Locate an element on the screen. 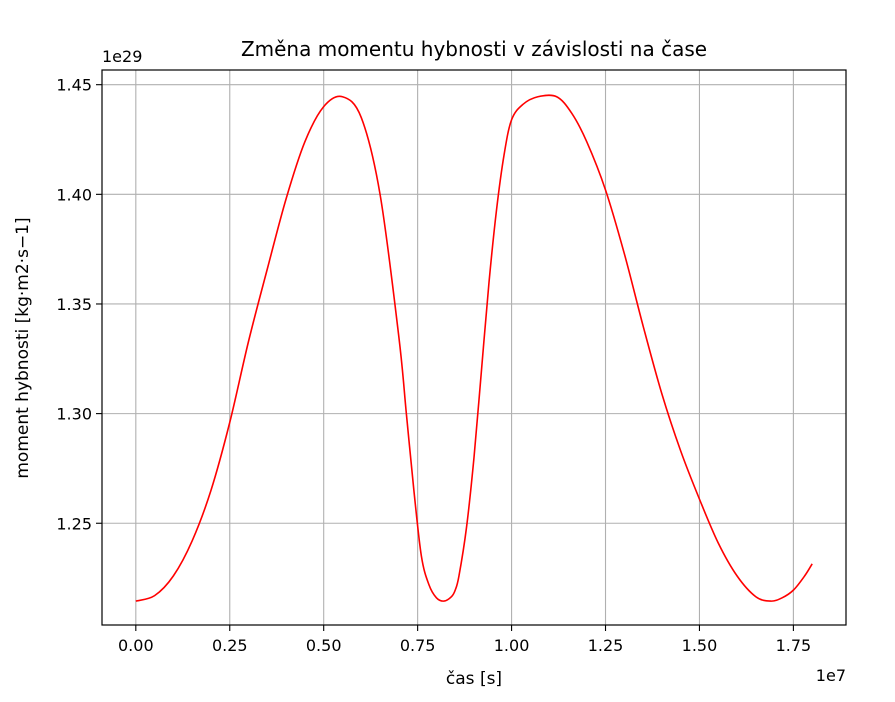  x-tick-label: 1.00 is located at coordinates (512, 645).